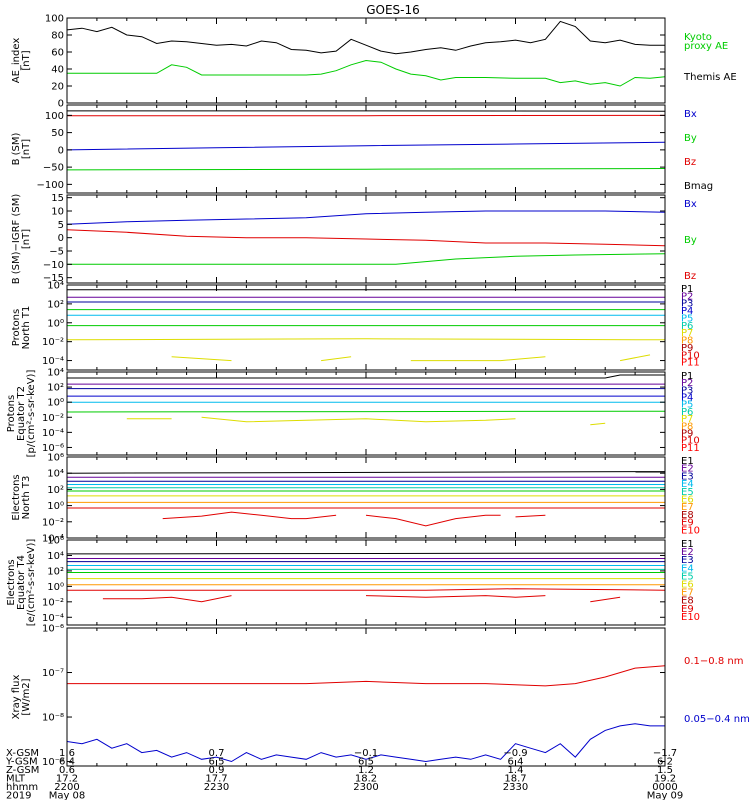 The height and width of the screenshot is (800, 750). What do you see at coordinates (57, 198) in the screenshot?
I see `y-tick-label: 15` at bounding box center [57, 198].